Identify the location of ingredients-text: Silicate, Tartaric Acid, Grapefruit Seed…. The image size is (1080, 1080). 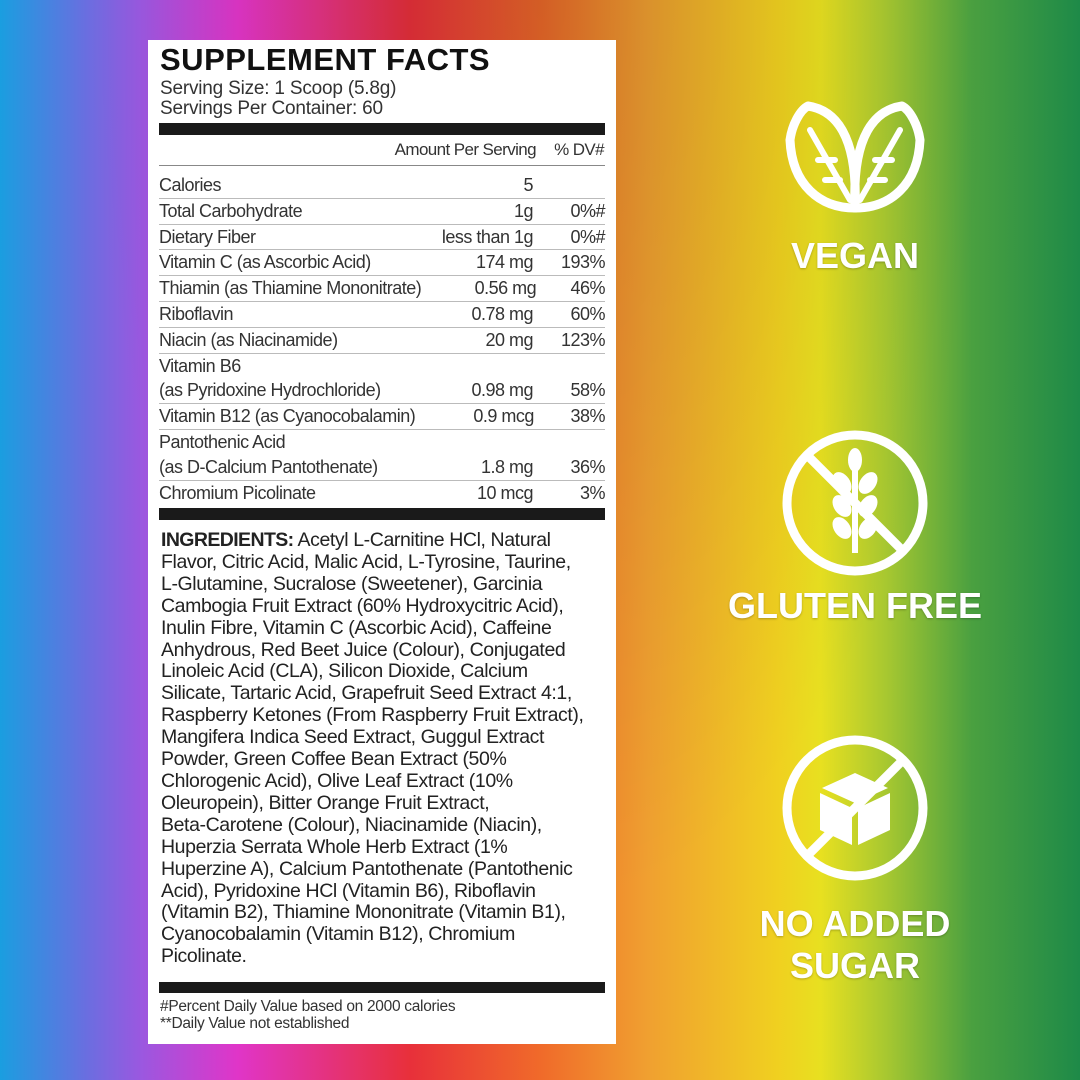
(366, 693).